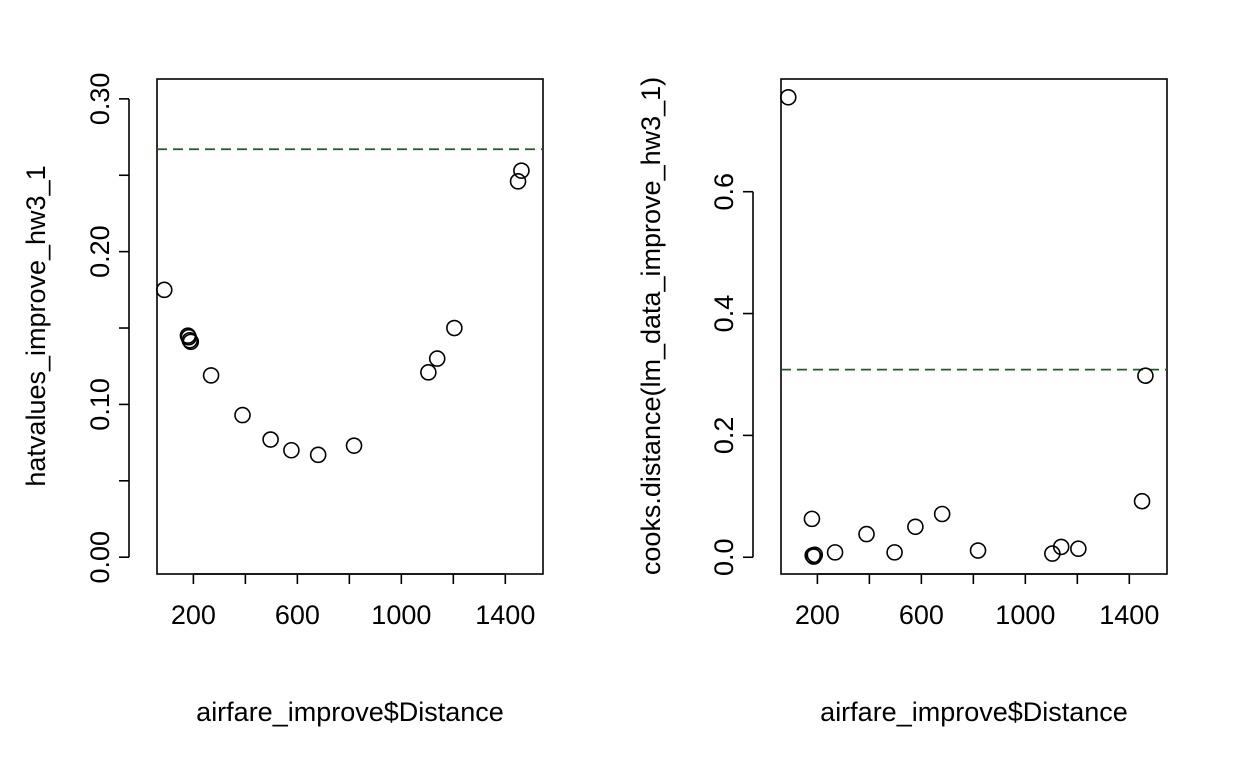  Describe the element at coordinates (921, 615) in the screenshot. I see `panel-2-x-tick-label: 600` at that location.